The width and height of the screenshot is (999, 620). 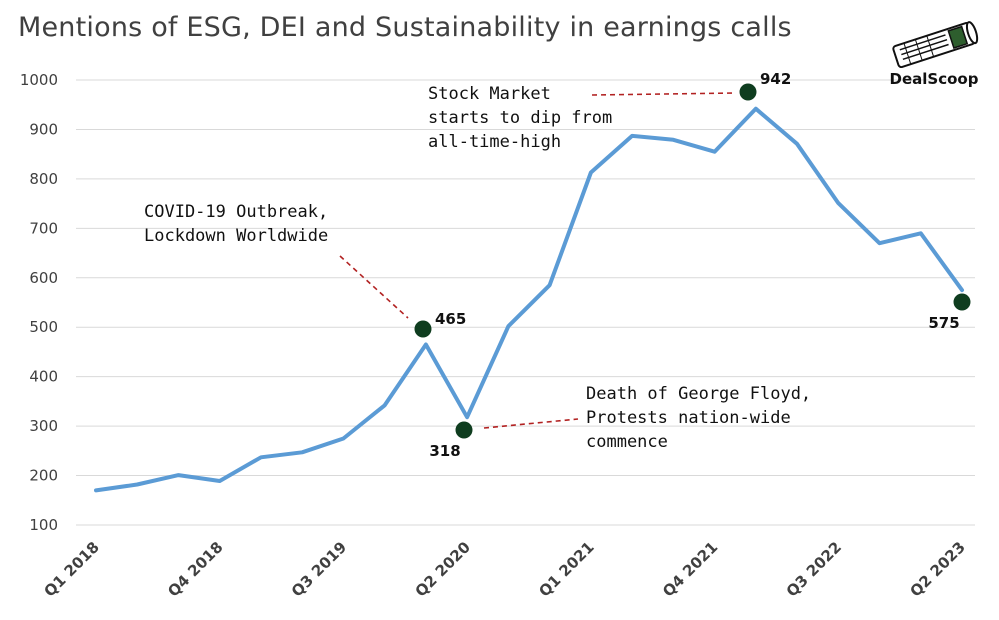 What do you see at coordinates (236, 212) in the screenshot?
I see `annotation-text: COVID-19 Outbreak,` at bounding box center [236, 212].